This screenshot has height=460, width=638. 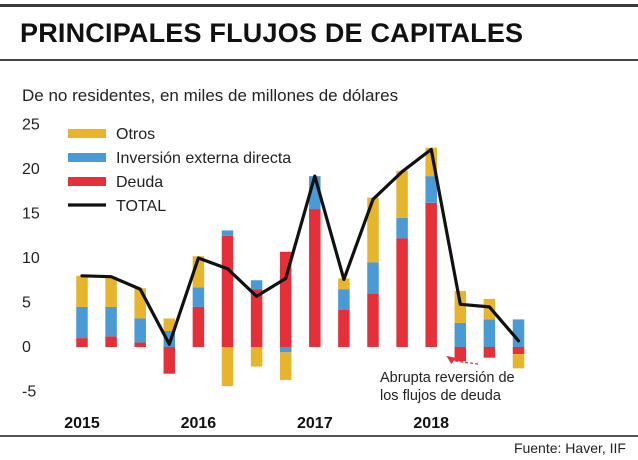 What do you see at coordinates (31, 169) in the screenshot?
I see `y-tick-label: 20` at bounding box center [31, 169].